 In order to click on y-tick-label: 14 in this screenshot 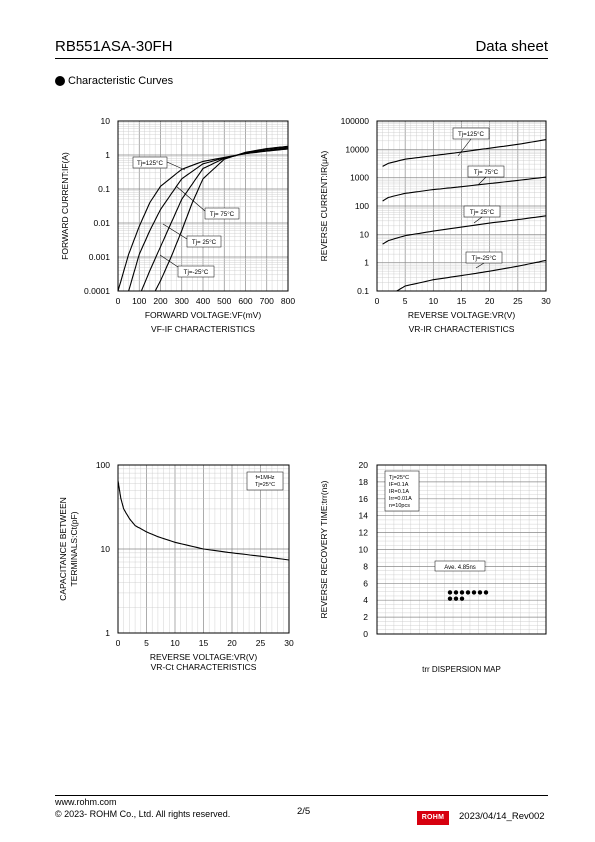, I will do `click(364, 516)`.